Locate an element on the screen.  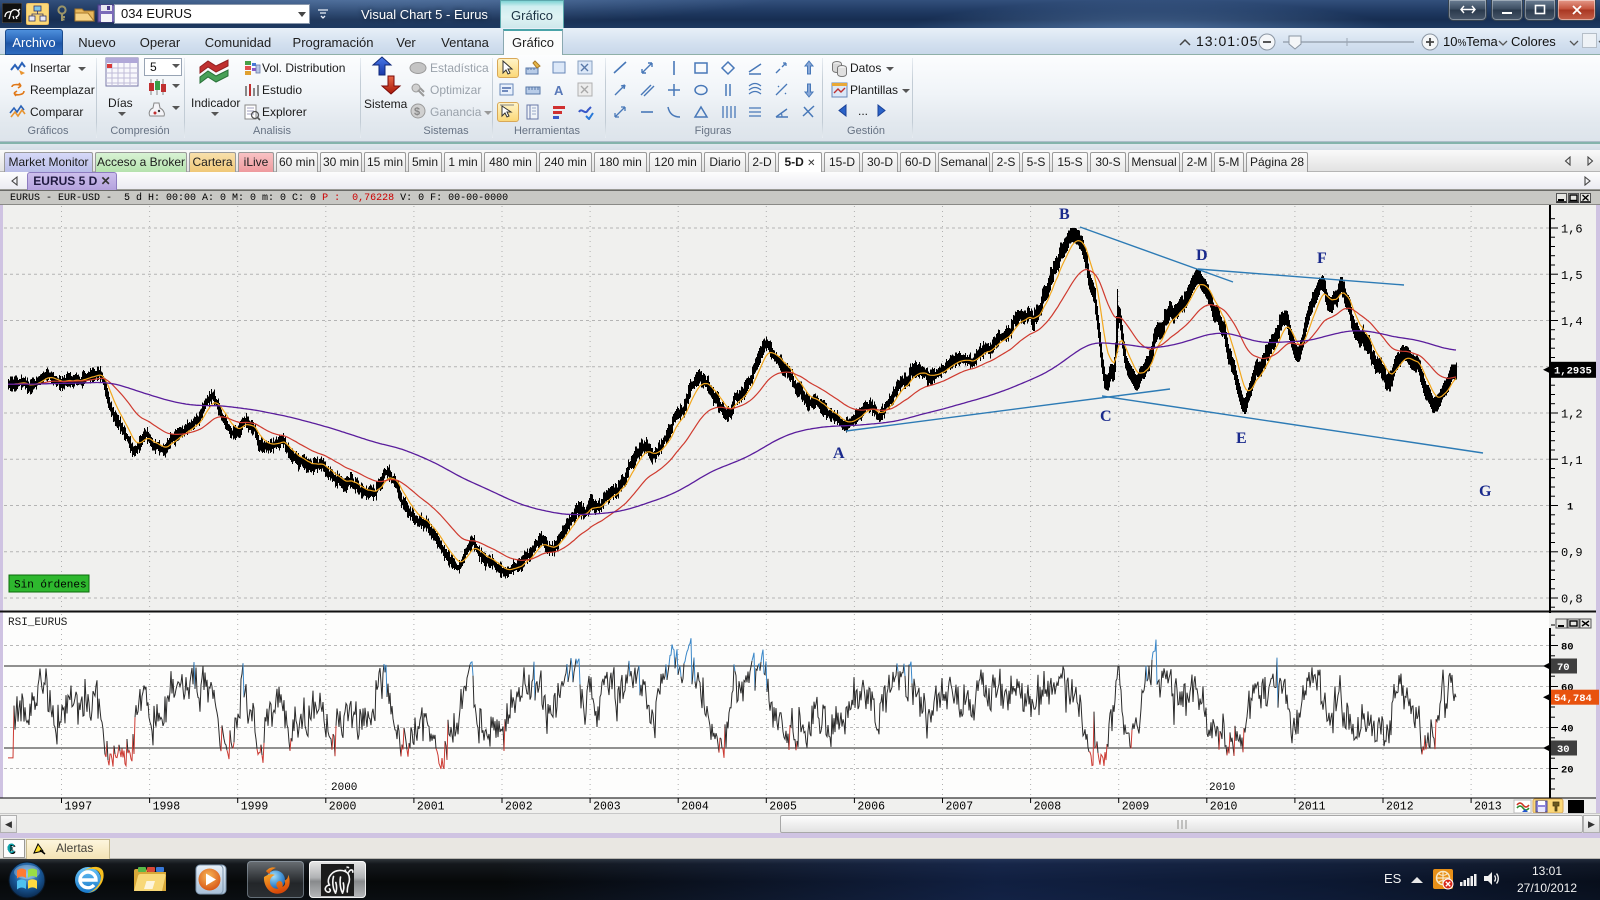
svg-text: 0,8 is located at coordinates (1572, 600).